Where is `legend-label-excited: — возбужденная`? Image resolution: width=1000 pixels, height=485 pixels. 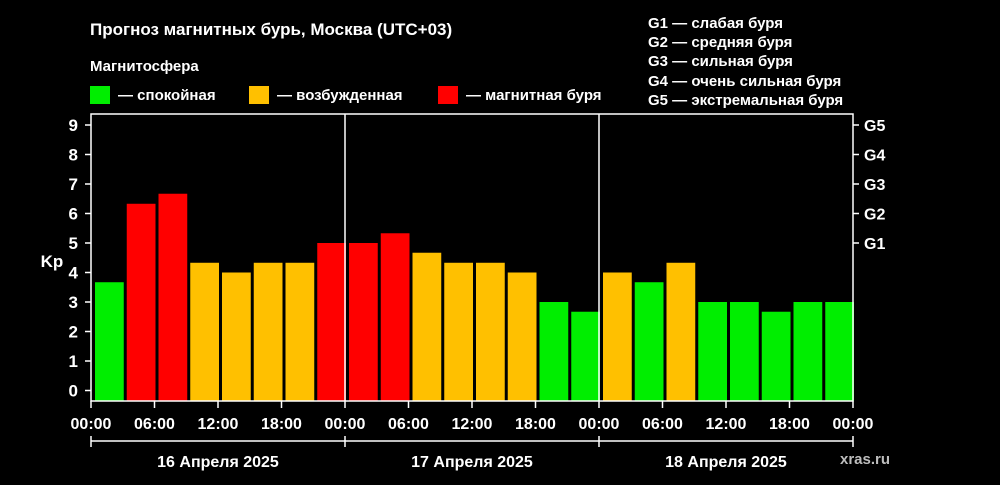 legend-label-excited: — возбужденная is located at coordinates (340, 95).